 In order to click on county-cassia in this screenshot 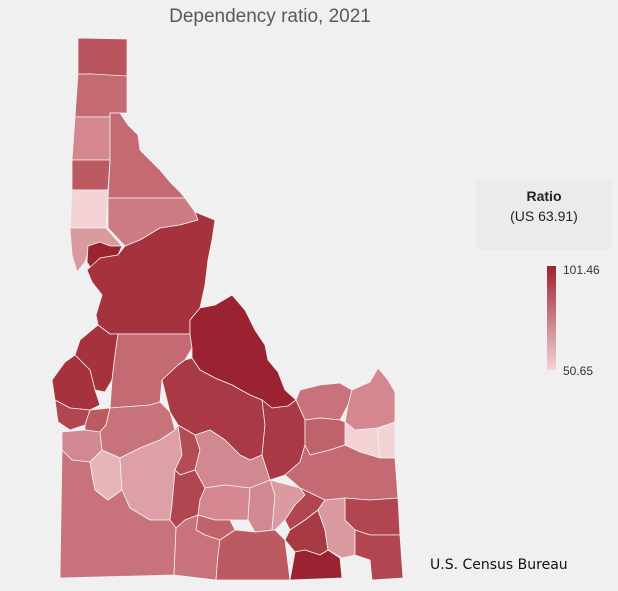, I will do `click(253, 555)`.